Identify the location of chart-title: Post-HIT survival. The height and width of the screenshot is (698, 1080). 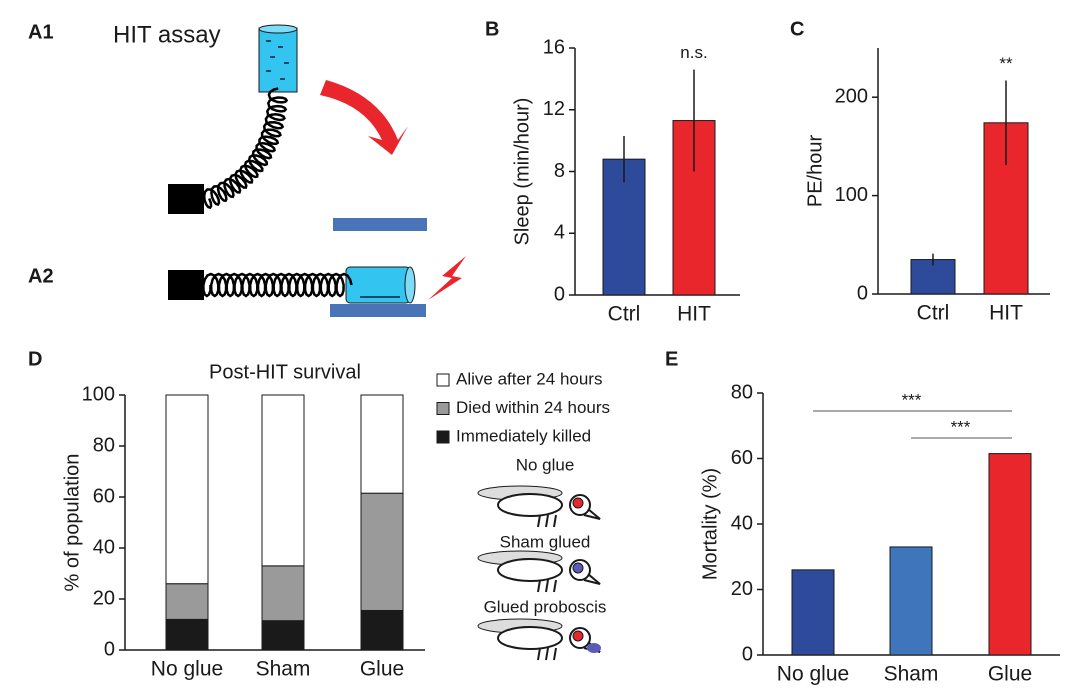
(285, 372).